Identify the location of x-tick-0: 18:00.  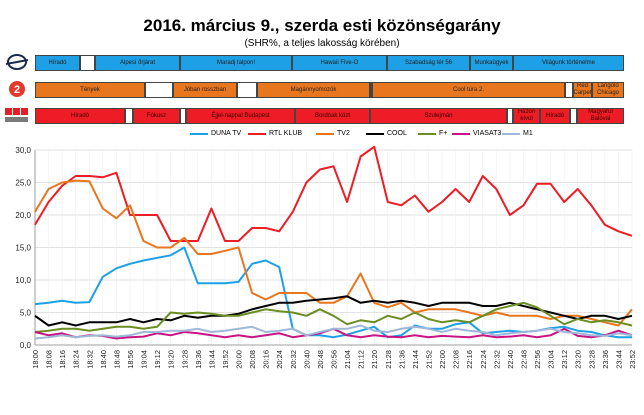
(35, 359).